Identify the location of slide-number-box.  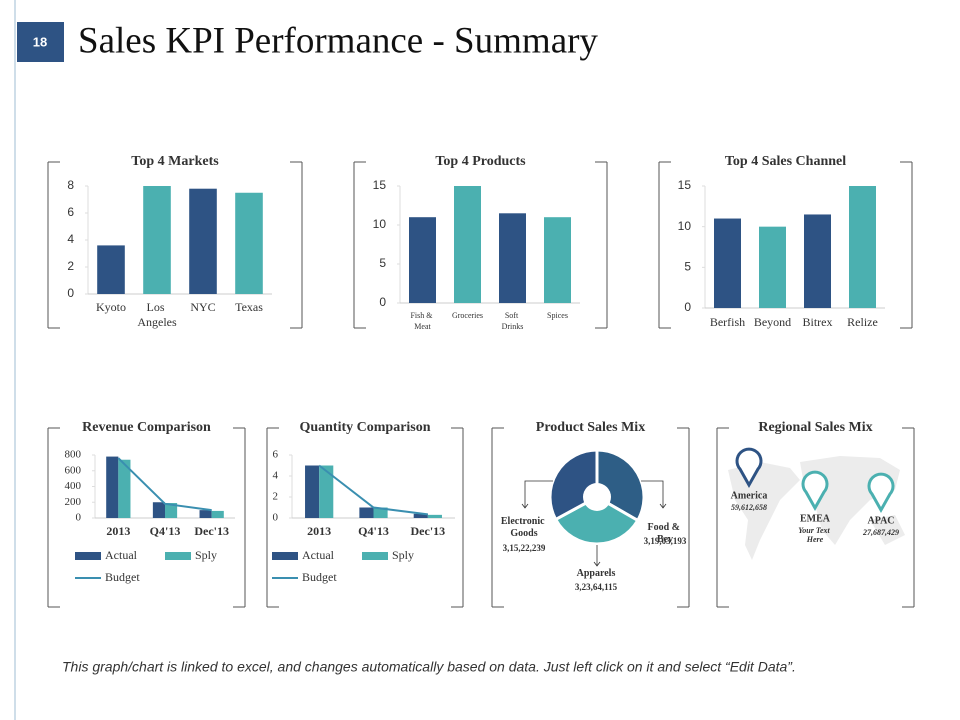
(40, 42).